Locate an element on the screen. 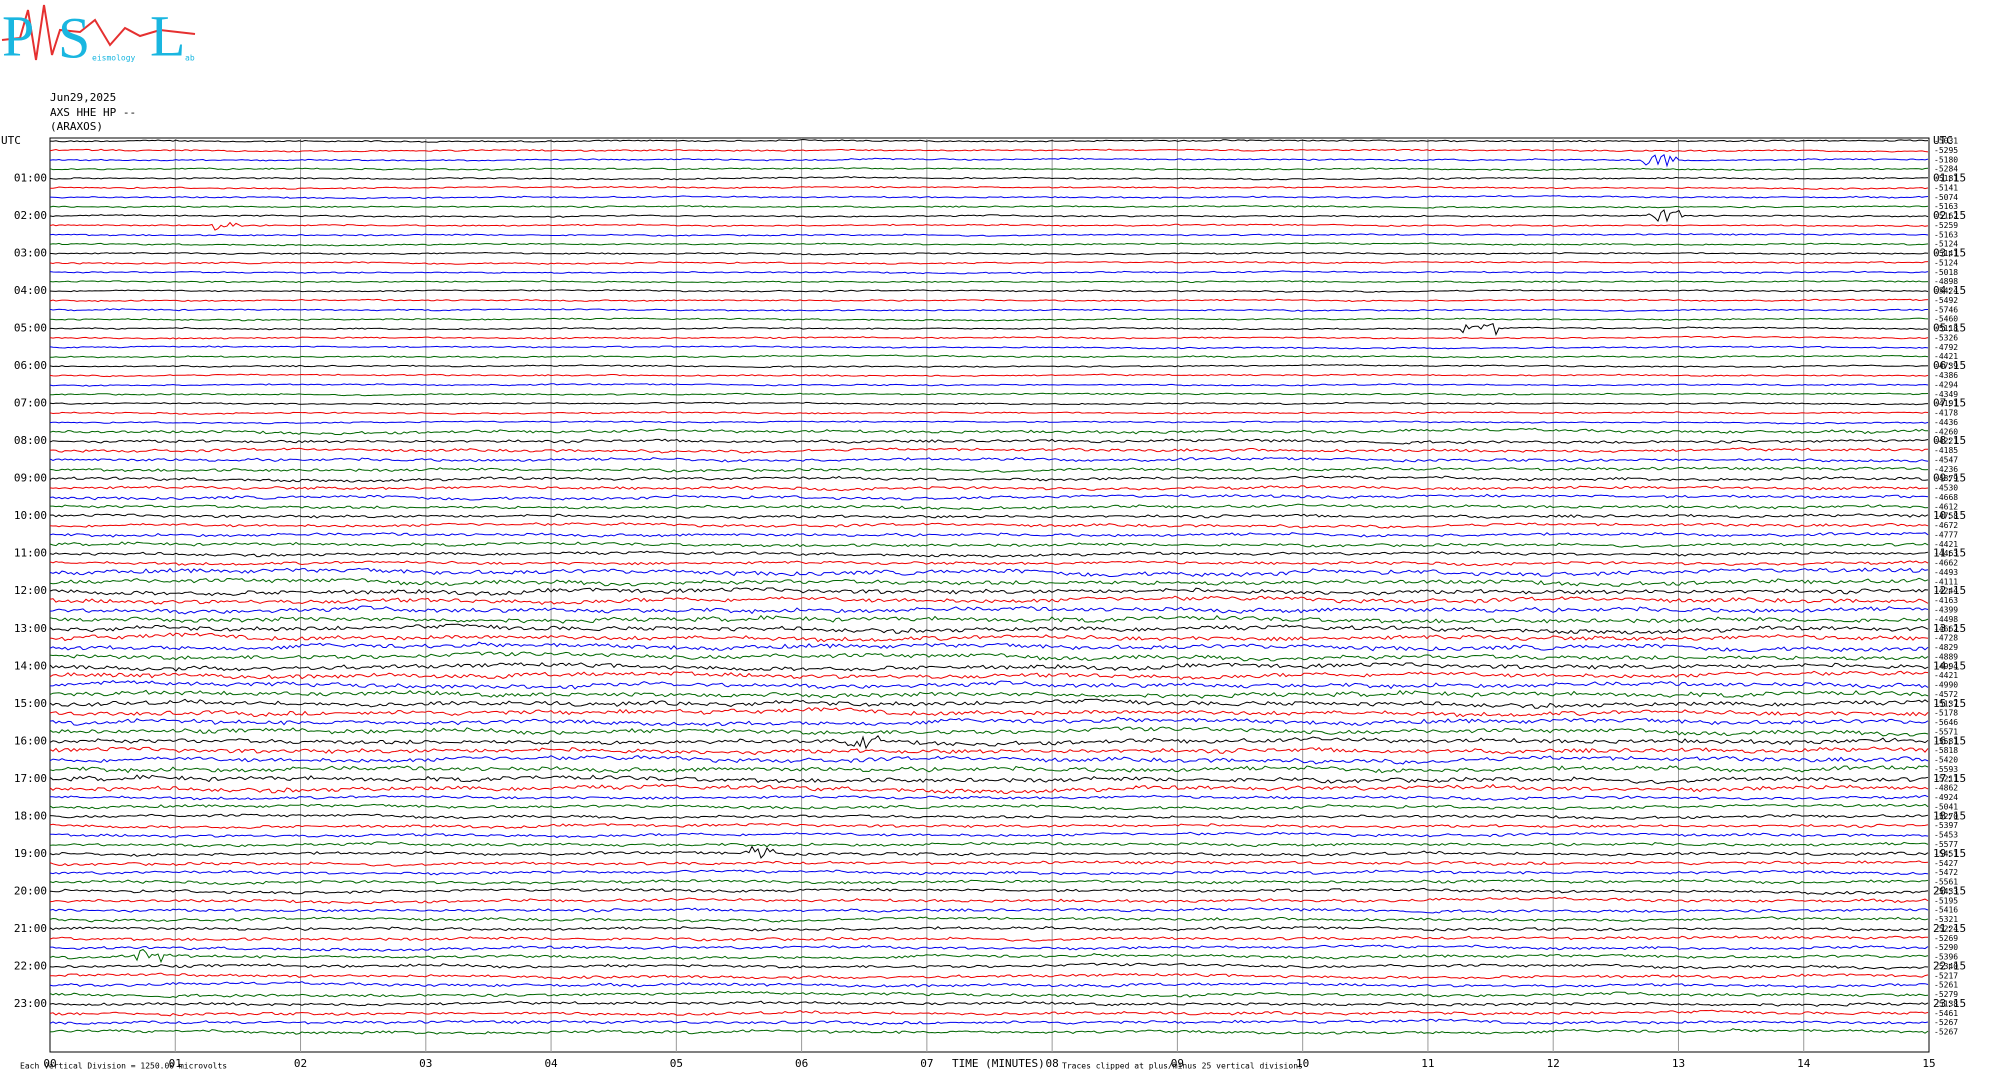 Image resolution: width=2010 pixels, height=1080 pixels. x-tick-label: 08 is located at coordinates (1052, 1063).